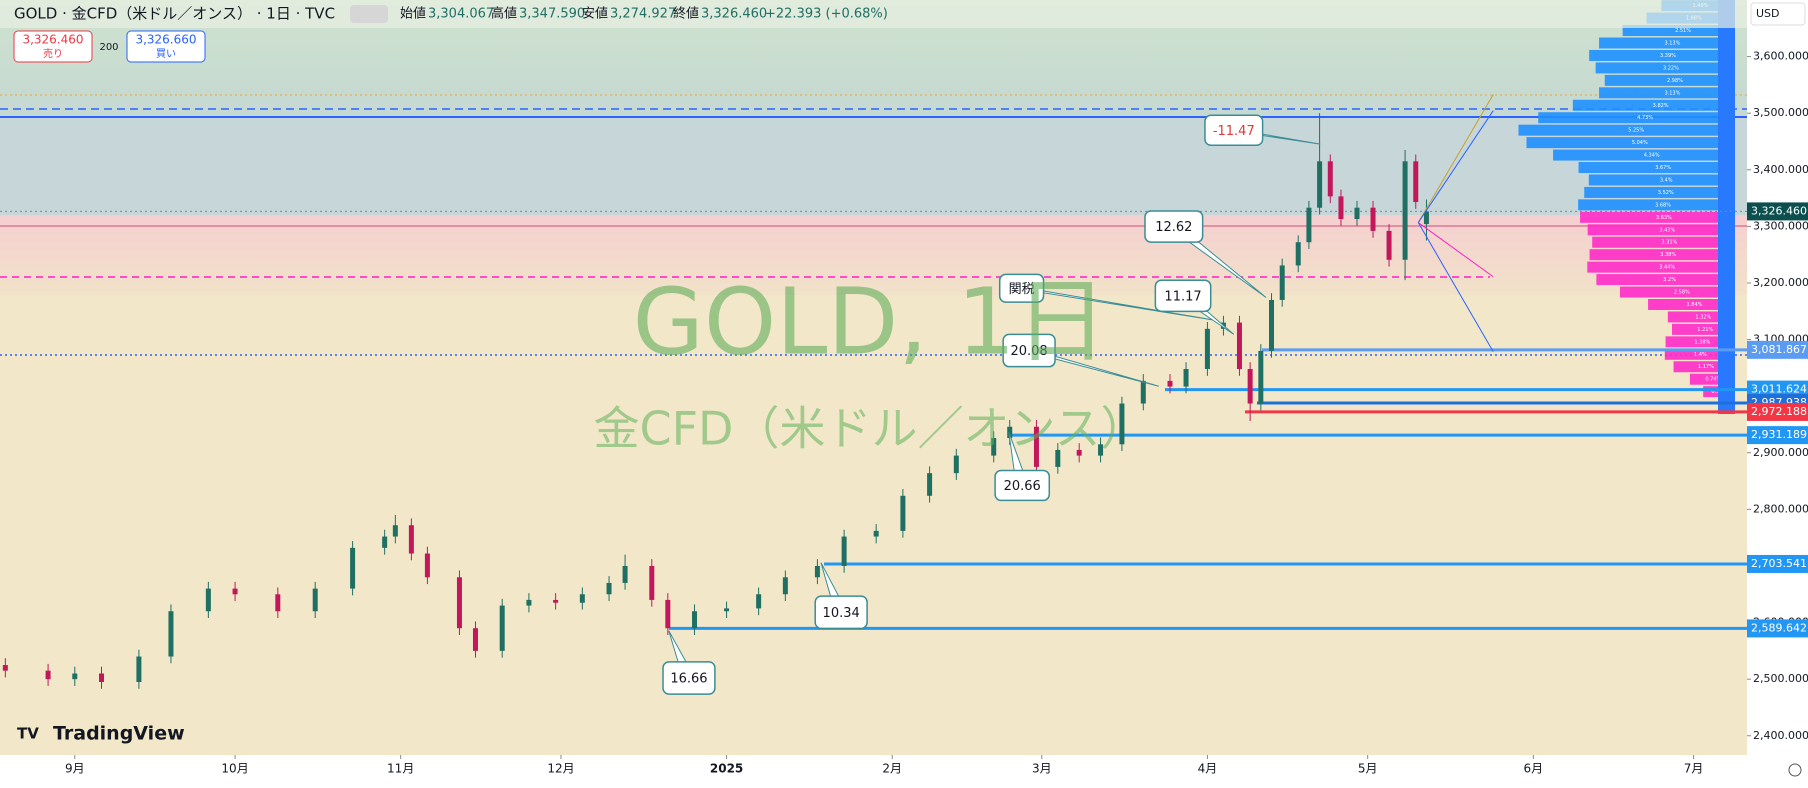 Image resolution: width=1808 pixels, height=788 pixels. I want to click on profile-strip, so click(1726, 207).